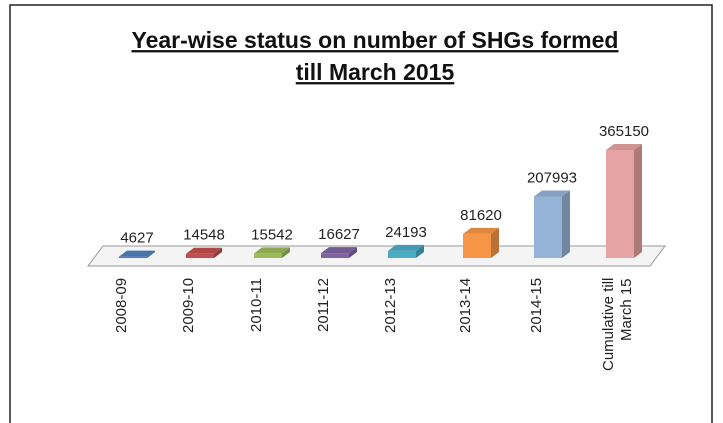 The image size is (723, 423). I want to click on value-label: 207993, so click(552, 177).